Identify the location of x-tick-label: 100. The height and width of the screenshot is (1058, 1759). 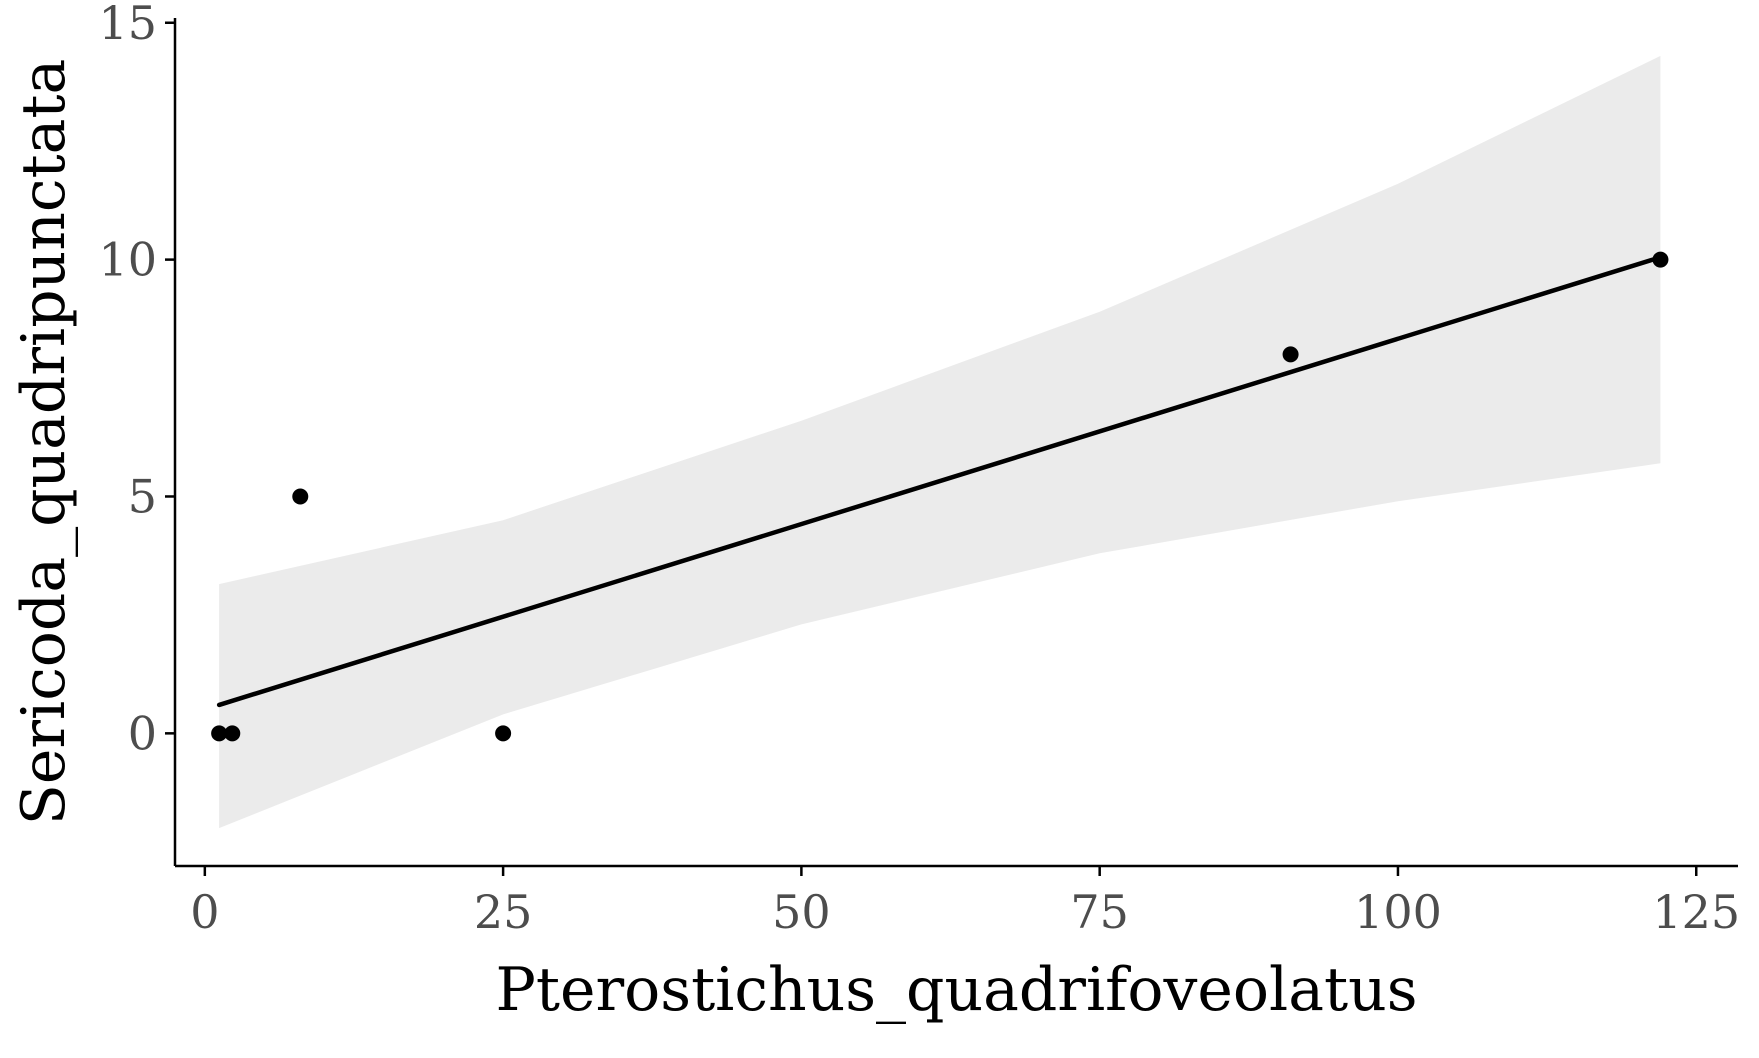
(1398, 912).